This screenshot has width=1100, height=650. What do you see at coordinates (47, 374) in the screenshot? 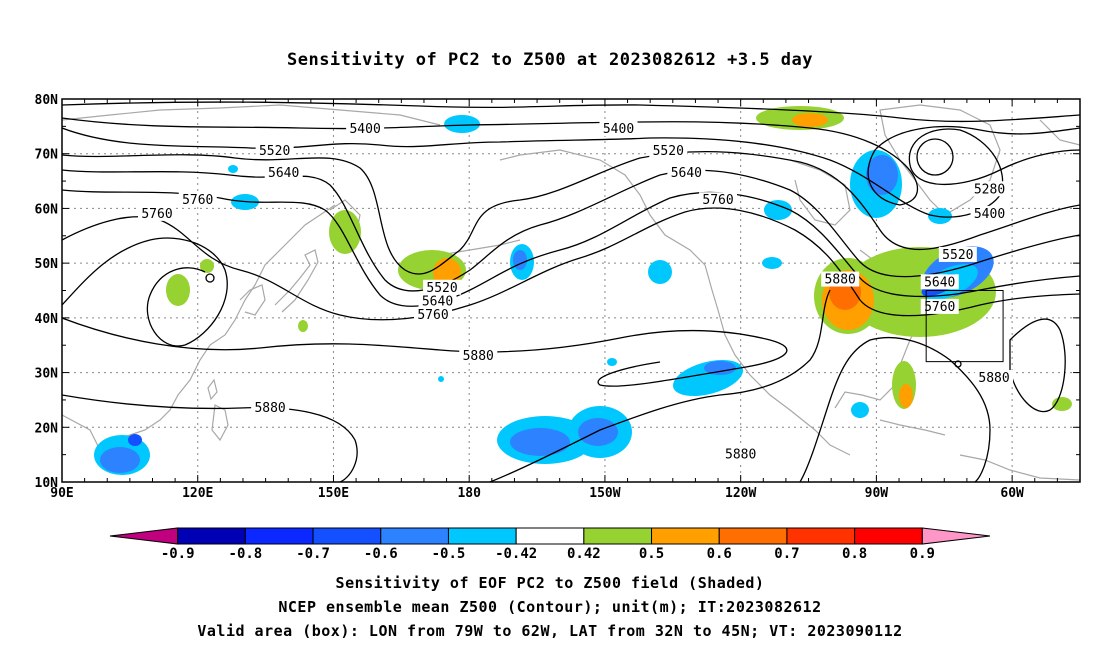
I see `lat-label: 30N` at bounding box center [47, 374].